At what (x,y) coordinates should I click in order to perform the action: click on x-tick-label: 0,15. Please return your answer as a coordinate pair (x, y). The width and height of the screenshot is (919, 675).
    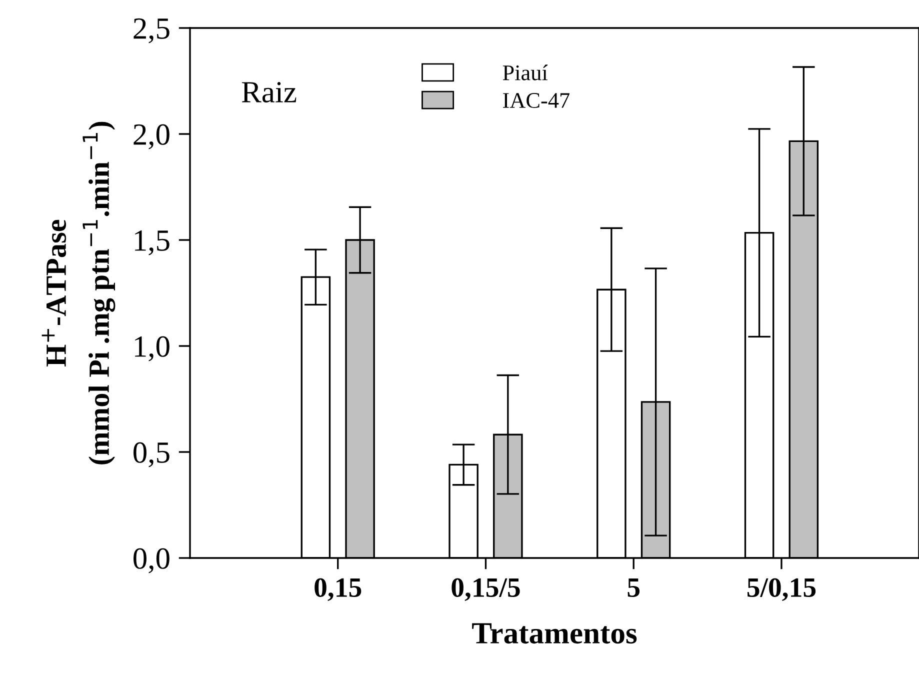
    Looking at the image, I should click on (338, 590).